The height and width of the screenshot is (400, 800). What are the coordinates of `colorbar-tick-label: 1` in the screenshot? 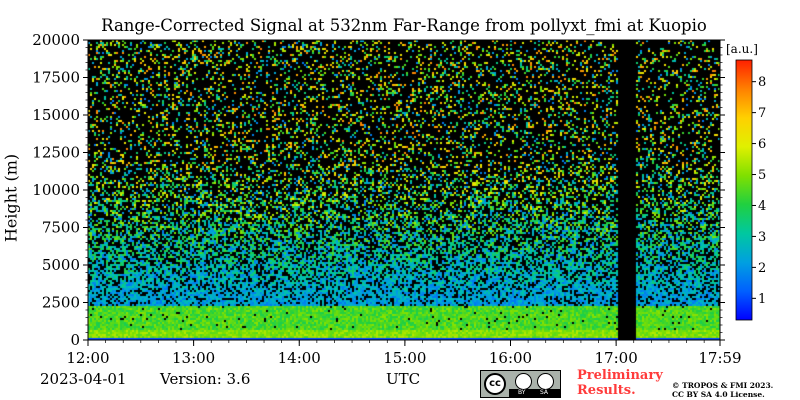 It's located at (762, 299).